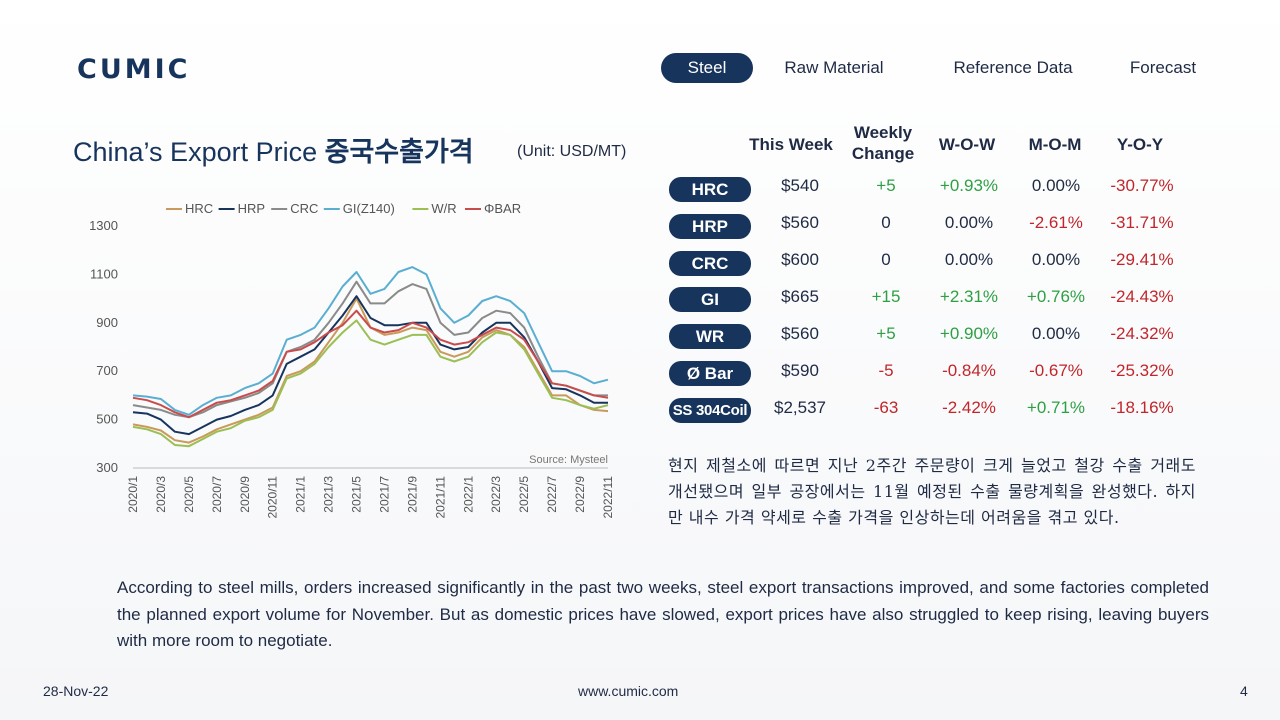  Describe the element at coordinates (800, 370) in the screenshot. I see `cell-price: $590` at that location.